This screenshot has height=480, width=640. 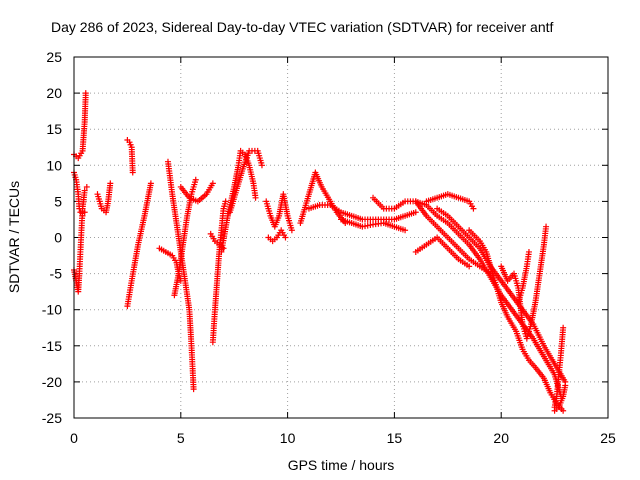 I want to click on y-tick-label: 5, so click(x=58, y=201).